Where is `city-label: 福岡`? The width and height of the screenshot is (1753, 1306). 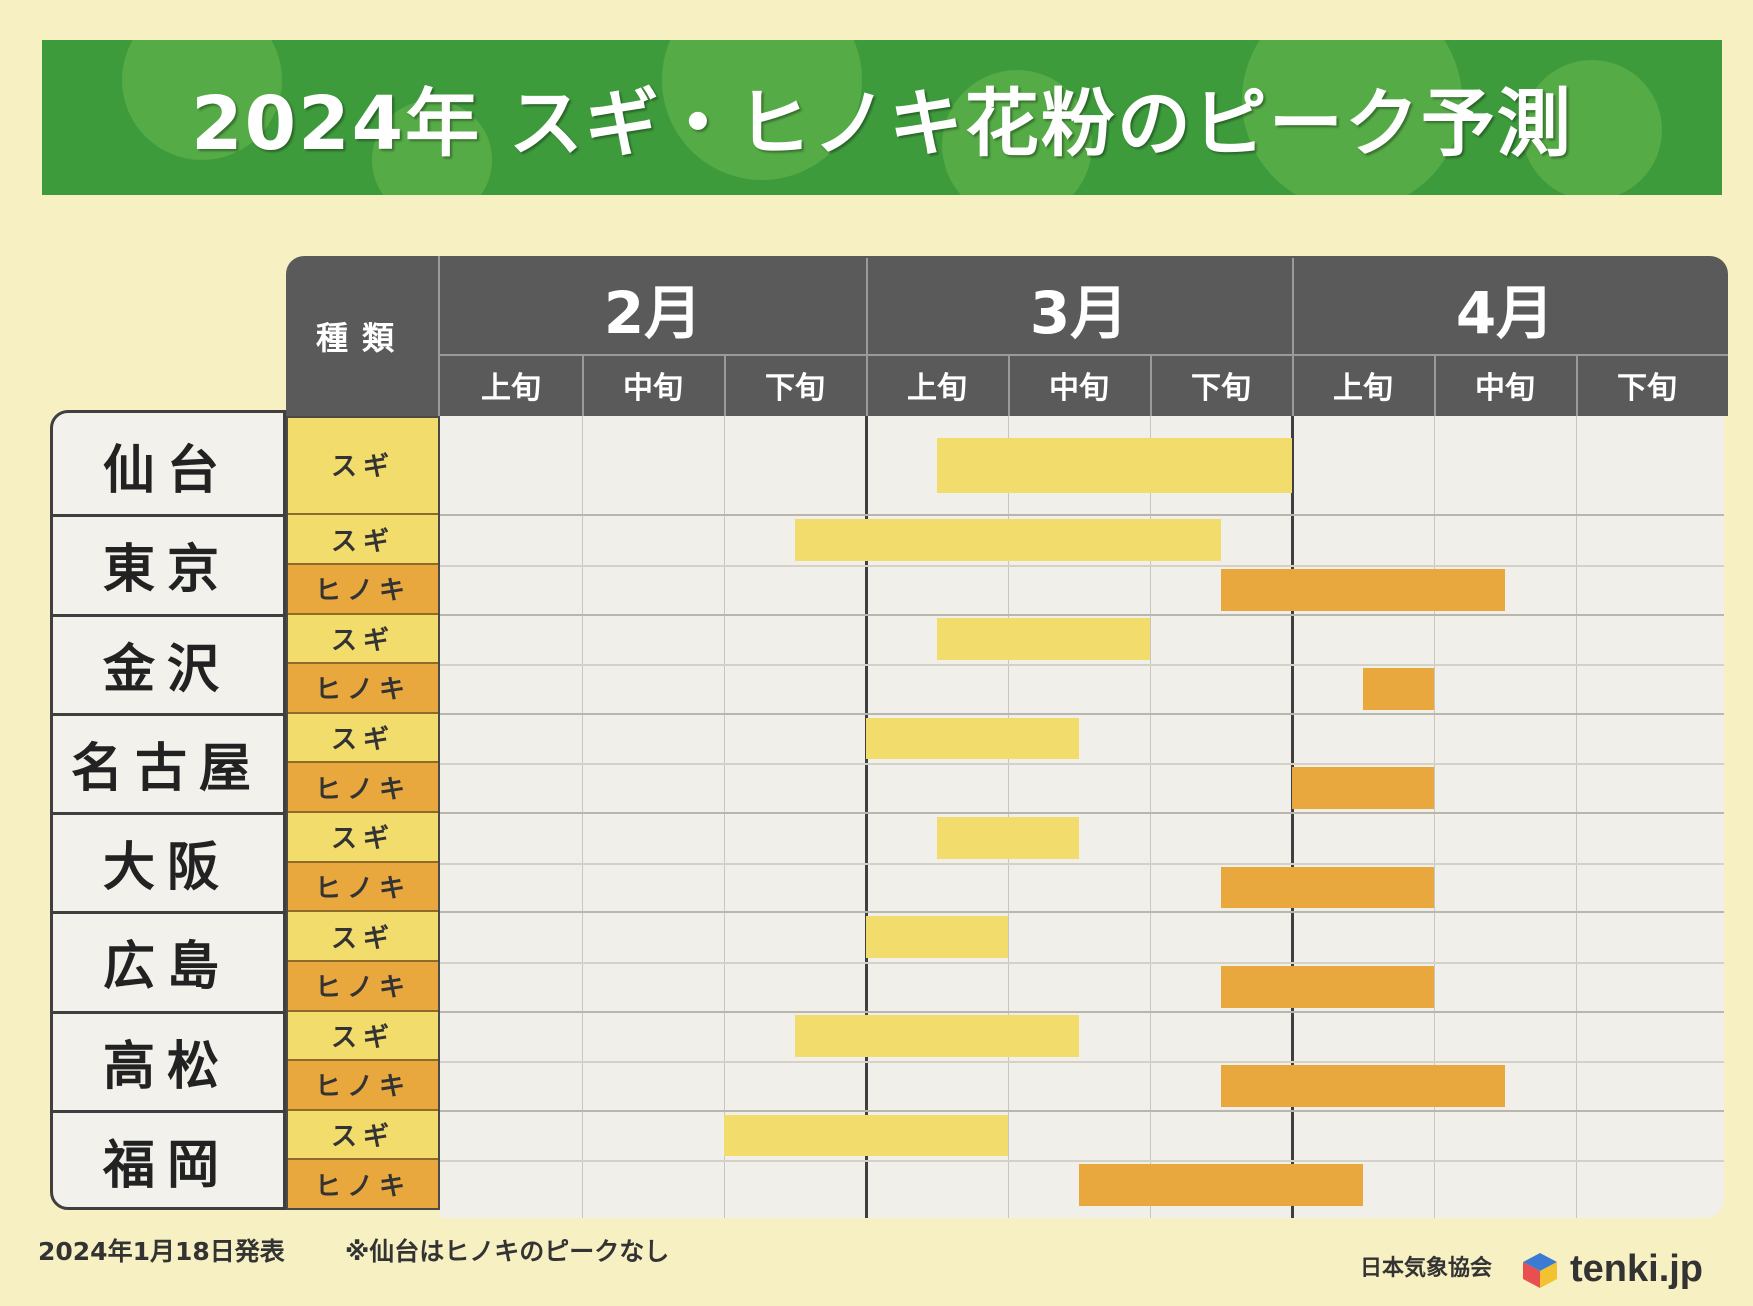 city-label: 福岡 is located at coordinates (166, 1165).